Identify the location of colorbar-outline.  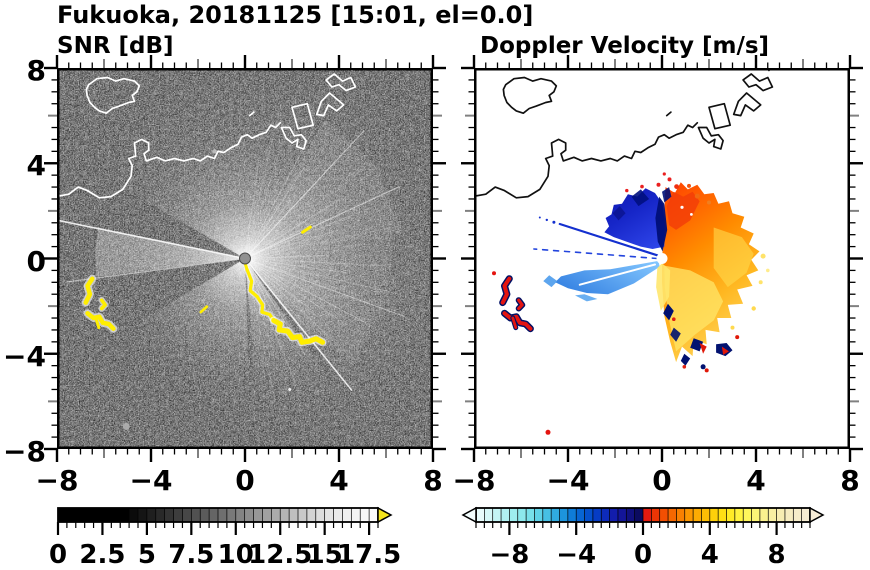
(218, 515).